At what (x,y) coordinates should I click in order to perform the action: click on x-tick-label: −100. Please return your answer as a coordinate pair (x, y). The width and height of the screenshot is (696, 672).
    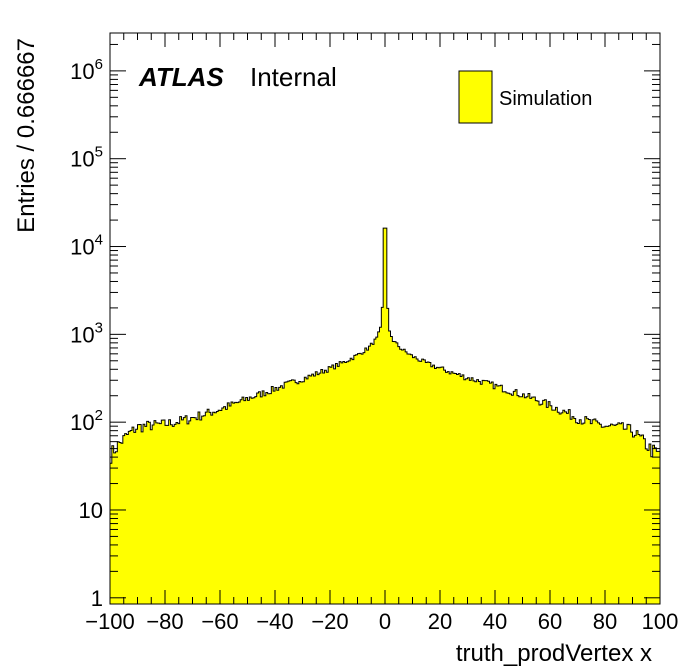
    Looking at the image, I should click on (110, 621).